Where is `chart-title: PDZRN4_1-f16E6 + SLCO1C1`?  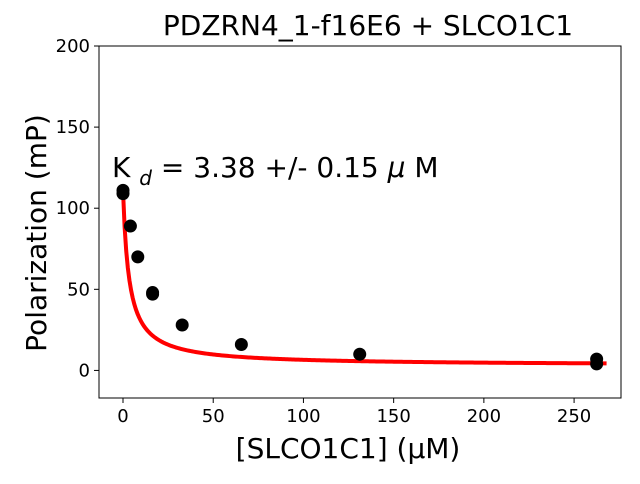
chart-title: PDZRN4_1-f16E6 + SLCO1C1 is located at coordinates (368, 25).